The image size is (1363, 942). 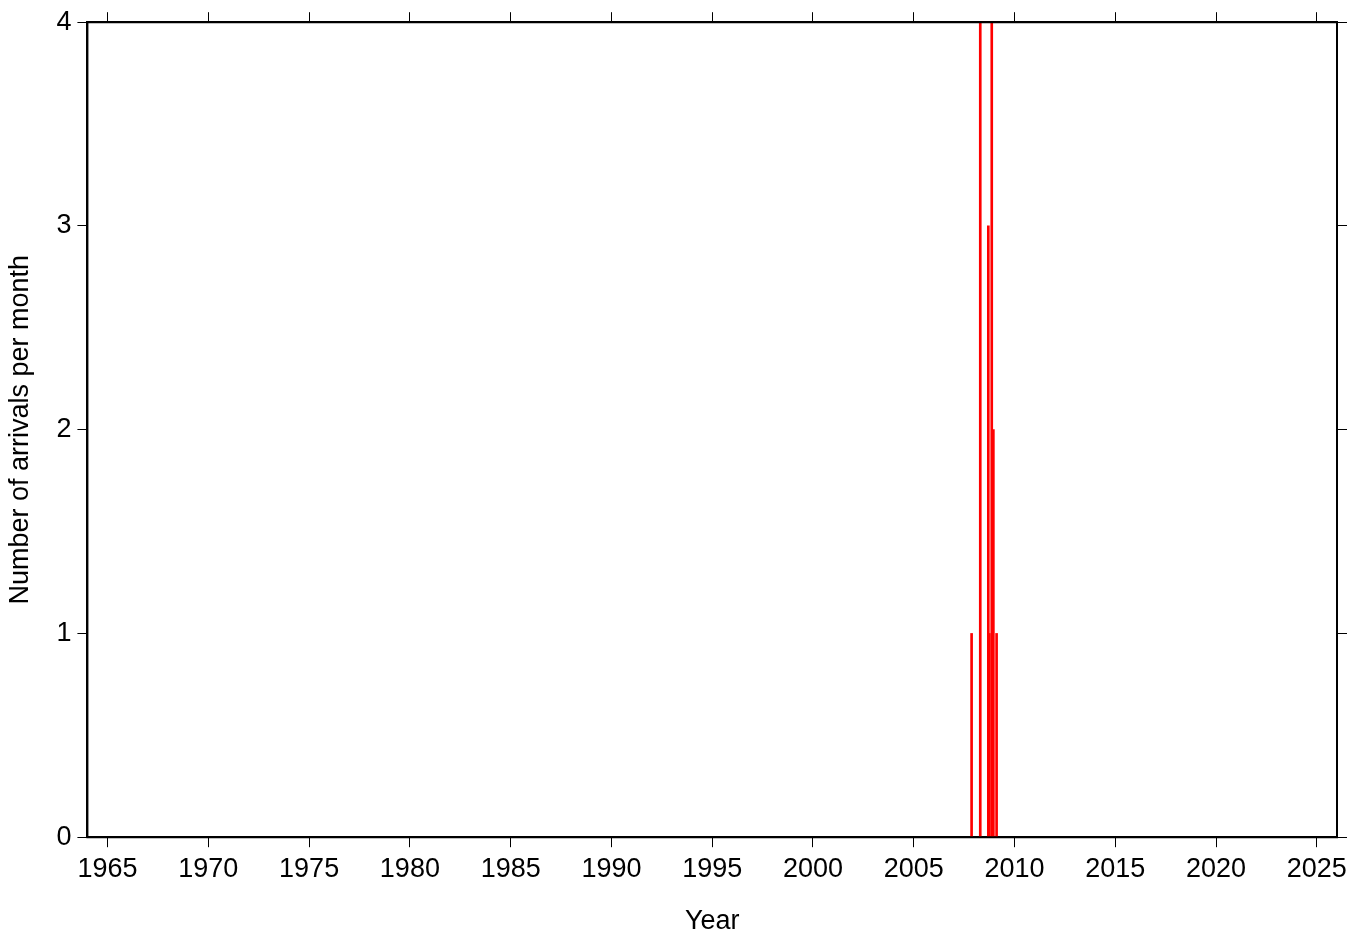 What do you see at coordinates (1216, 867) in the screenshot?
I see `x-tick-label: 2020` at bounding box center [1216, 867].